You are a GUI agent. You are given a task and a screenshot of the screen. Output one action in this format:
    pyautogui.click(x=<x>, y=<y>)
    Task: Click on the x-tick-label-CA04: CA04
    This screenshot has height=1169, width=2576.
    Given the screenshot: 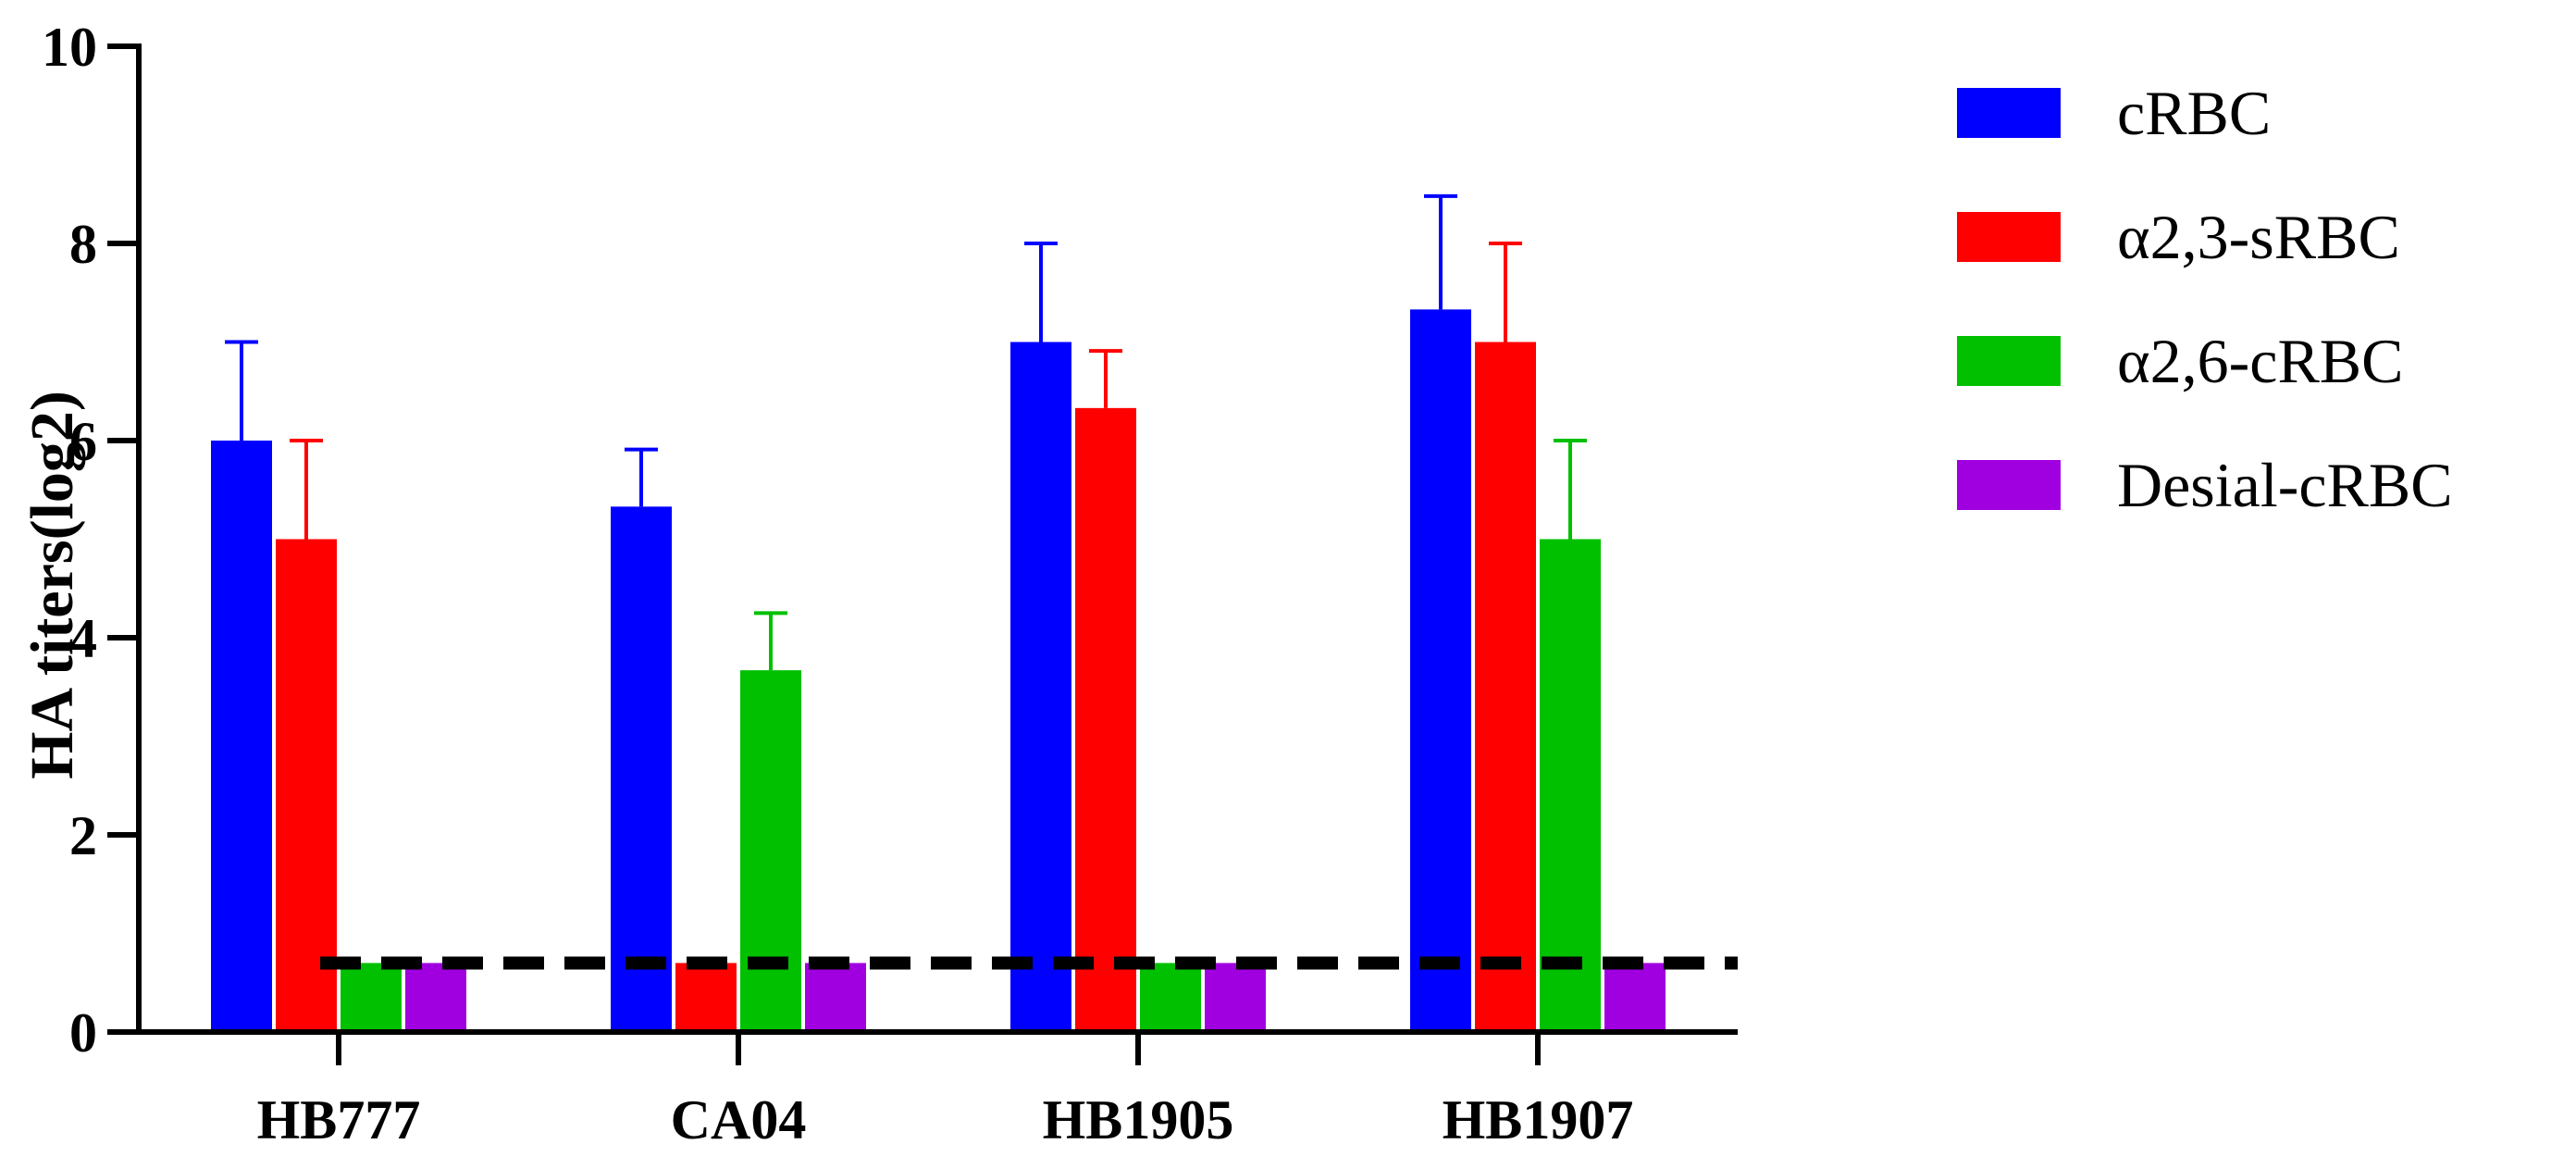 What is the action you would take?
    pyautogui.click(x=739, y=1119)
    